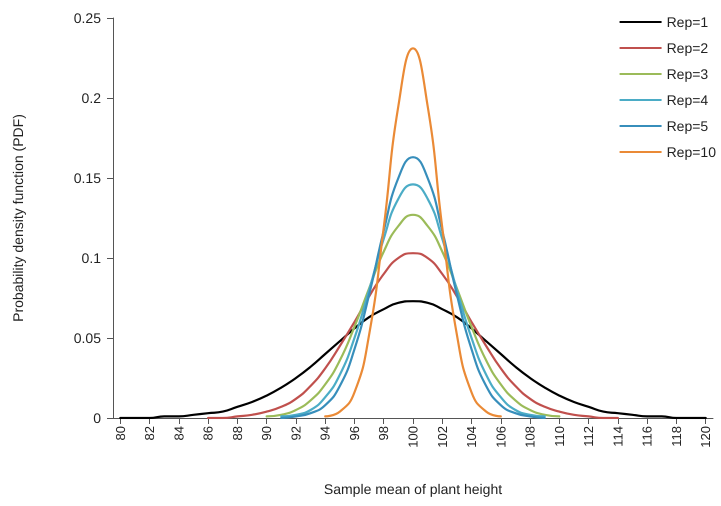 The width and height of the screenshot is (721, 506). What do you see at coordinates (647, 436) in the screenshot?
I see `x-tick-label: 116` at bounding box center [647, 436].